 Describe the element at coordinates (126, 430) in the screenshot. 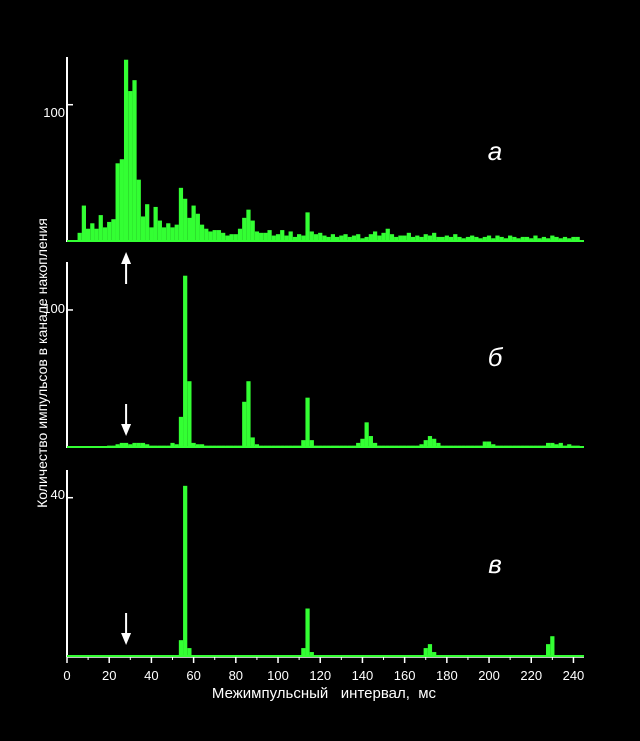

I see `arrow-head` at that location.